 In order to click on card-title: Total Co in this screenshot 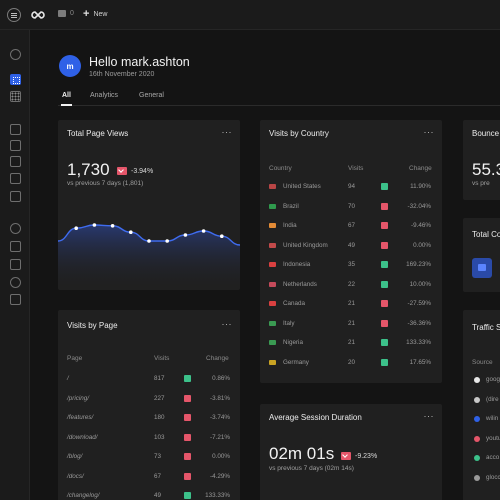, I will do `click(486, 234)`.